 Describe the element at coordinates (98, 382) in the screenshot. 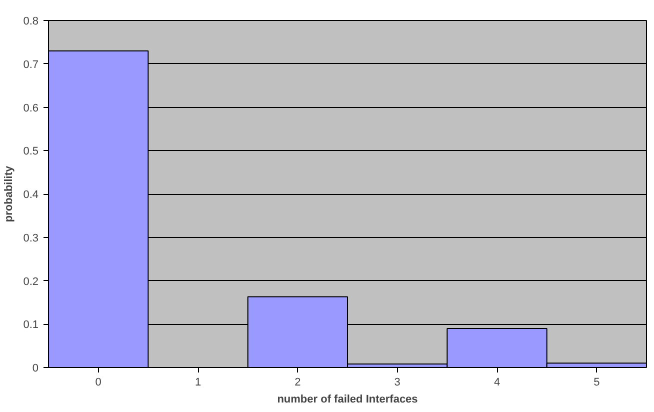

I see `x-tick-label: 0` at that location.